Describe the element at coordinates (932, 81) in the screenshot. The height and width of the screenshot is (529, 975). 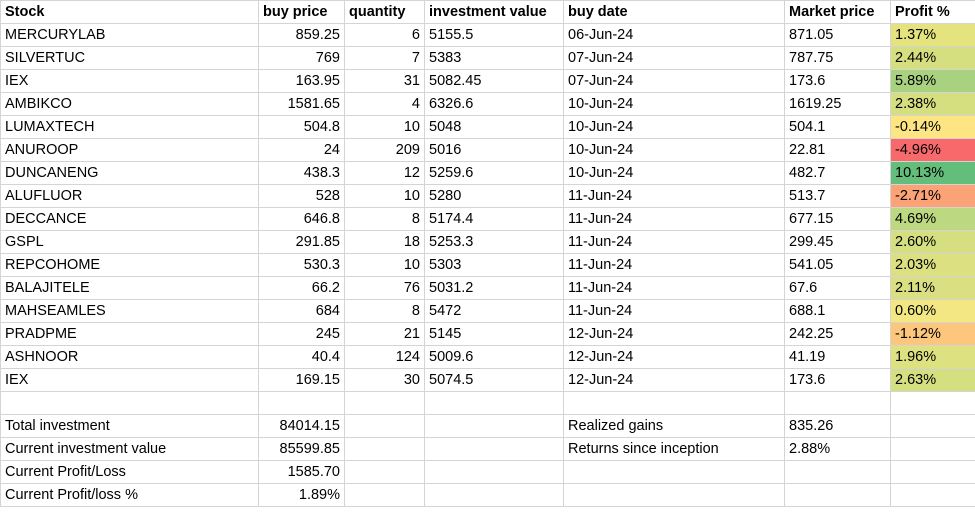
I see `profit-pct-cell: 5.89%` at that location.